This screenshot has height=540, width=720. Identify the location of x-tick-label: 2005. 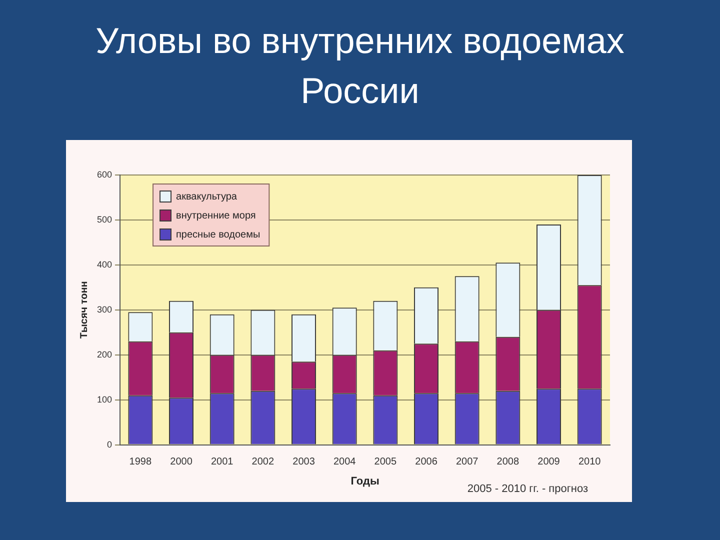
(385, 462).